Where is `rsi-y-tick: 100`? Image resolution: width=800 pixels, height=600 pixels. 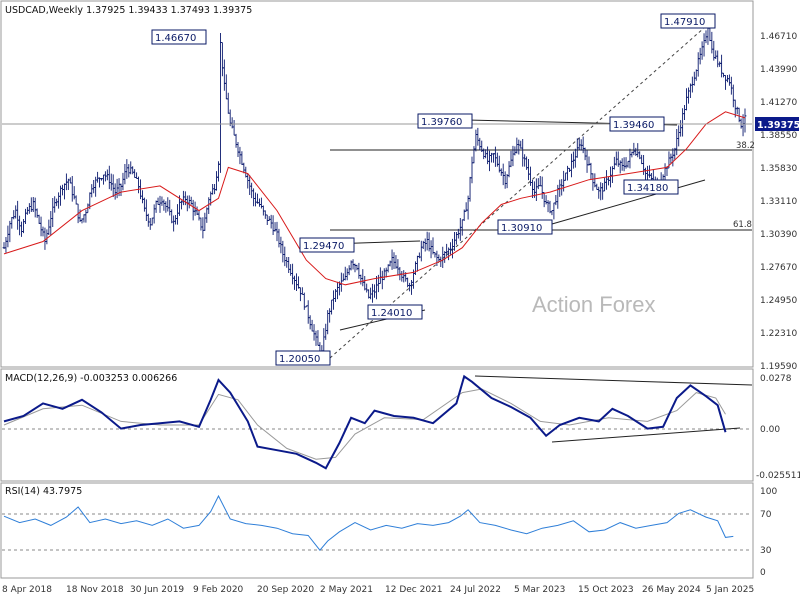
rsi-y-tick: 100 is located at coordinates (768, 492).